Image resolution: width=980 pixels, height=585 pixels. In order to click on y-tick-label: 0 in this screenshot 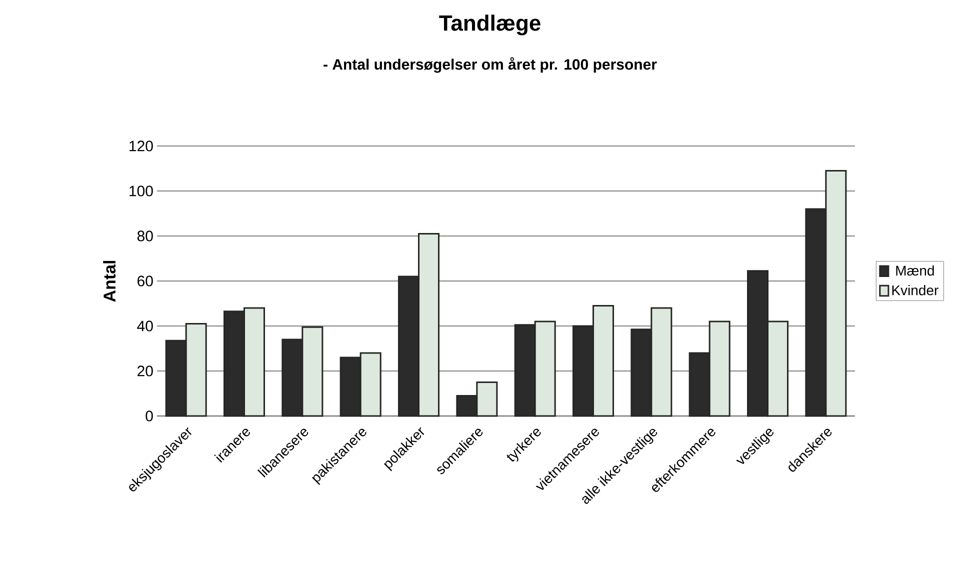, I will do `click(149, 416)`.